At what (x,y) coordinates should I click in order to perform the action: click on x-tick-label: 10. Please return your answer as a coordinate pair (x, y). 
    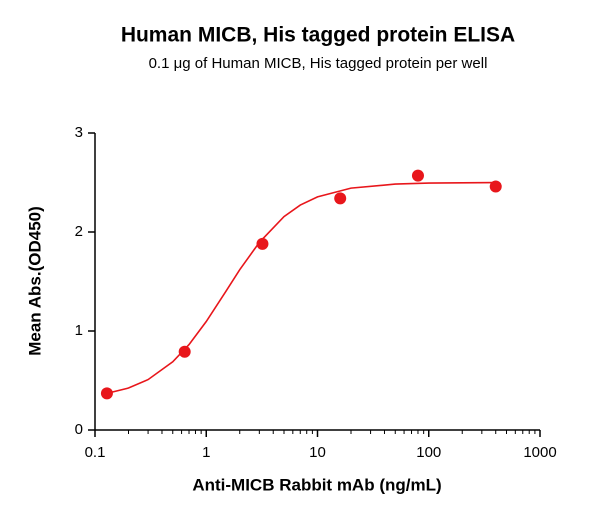
    Looking at the image, I should click on (317, 452).